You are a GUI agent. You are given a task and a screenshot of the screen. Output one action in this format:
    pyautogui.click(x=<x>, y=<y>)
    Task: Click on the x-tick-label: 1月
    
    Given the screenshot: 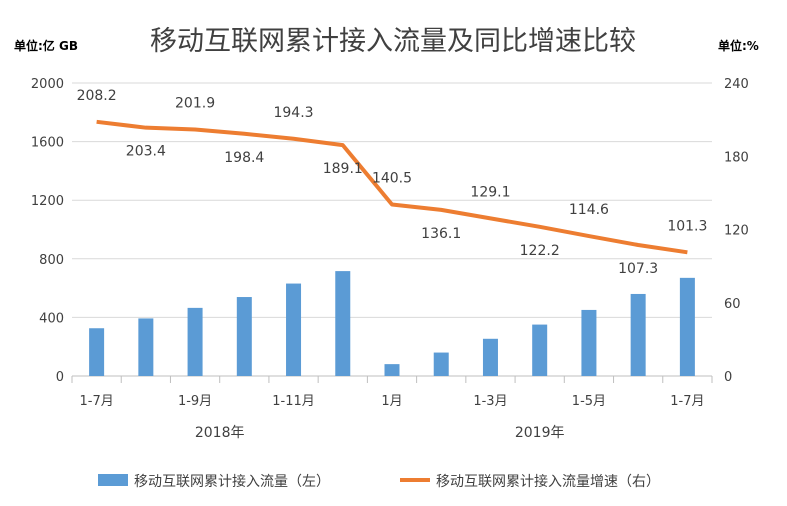 What is the action you would take?
    pyautogui.click(x=391, y=401)
    